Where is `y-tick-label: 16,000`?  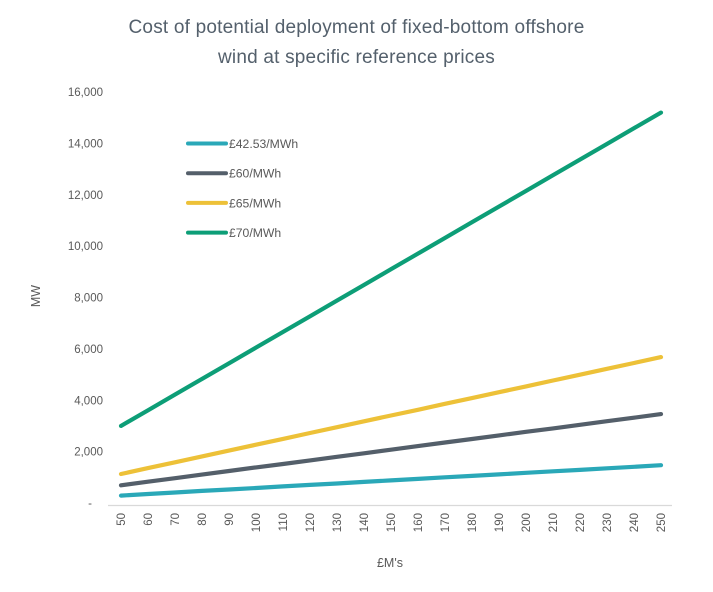 y-tick-label: 16,000 is located at coordinates (85, 93).